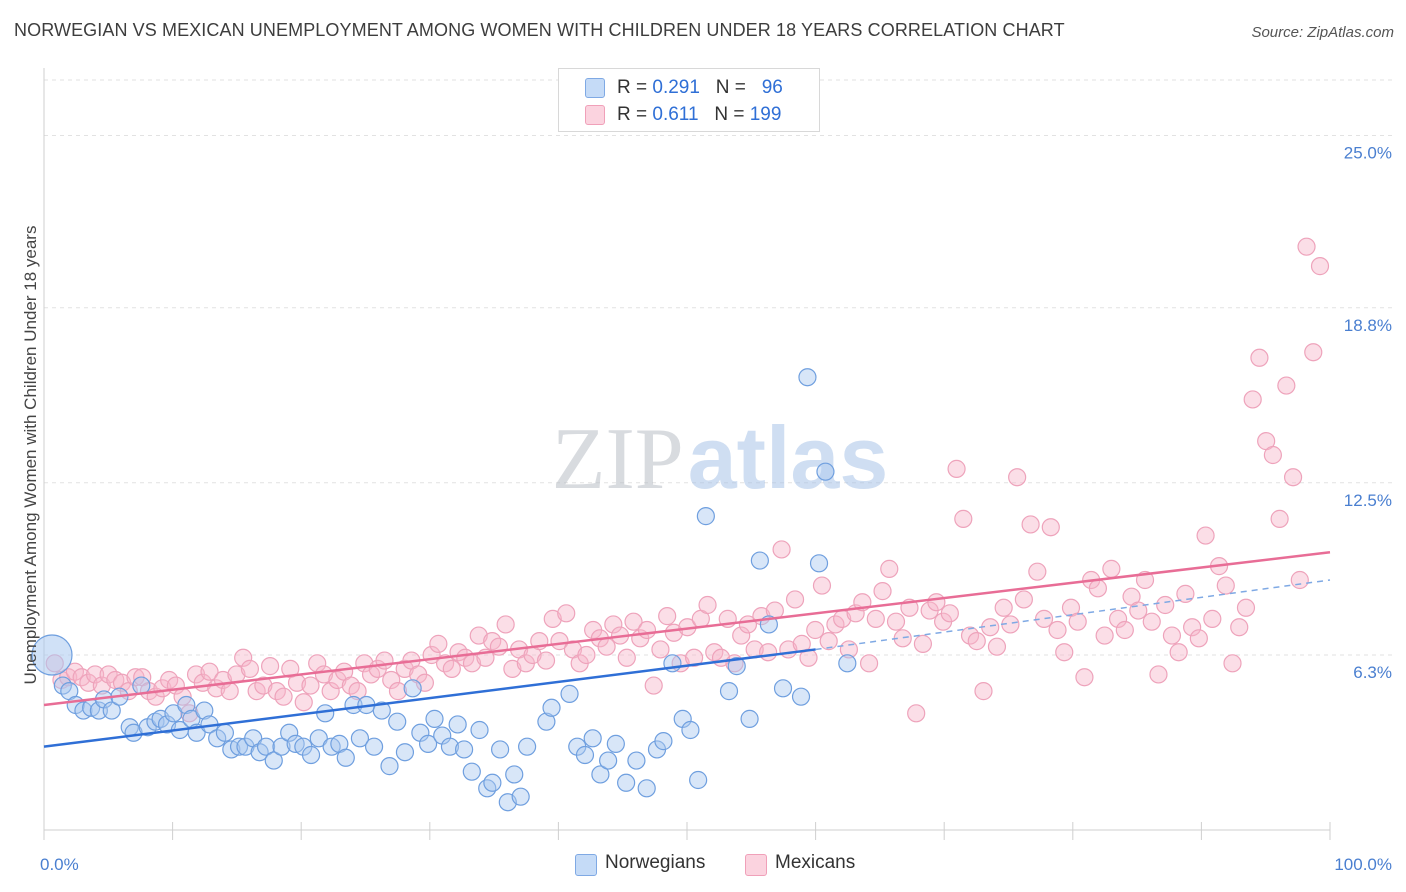  I want to click on legend-r-label: R =, so click(635, 87).